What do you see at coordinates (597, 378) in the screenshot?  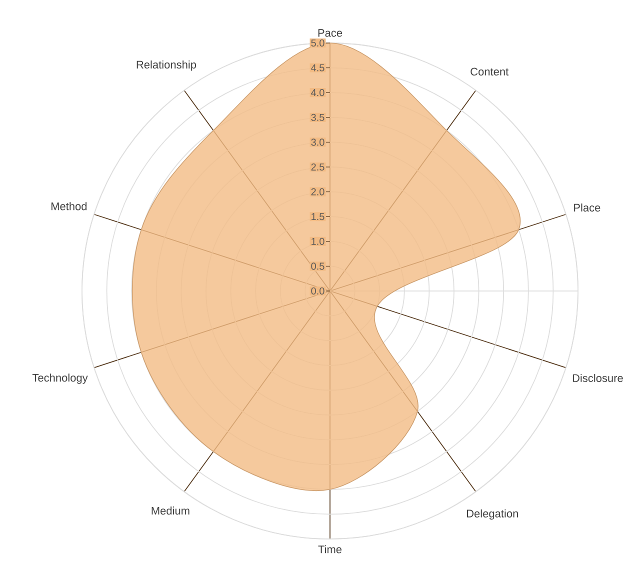 I see `spoke-label: Disclosure` at bounding box center [597, 378].